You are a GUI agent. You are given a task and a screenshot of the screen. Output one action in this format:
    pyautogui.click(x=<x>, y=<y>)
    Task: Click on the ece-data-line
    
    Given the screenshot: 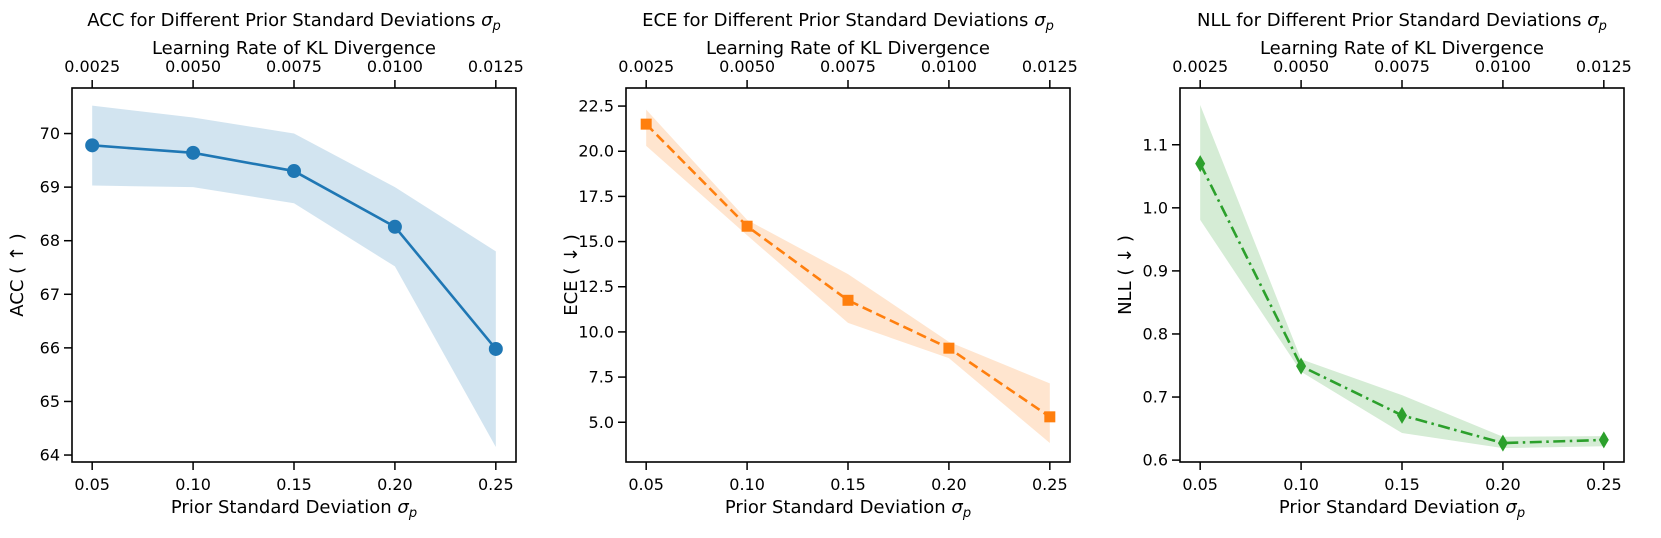 What is the action you would take?
    pyautogui.click(x=848, y=270)
    